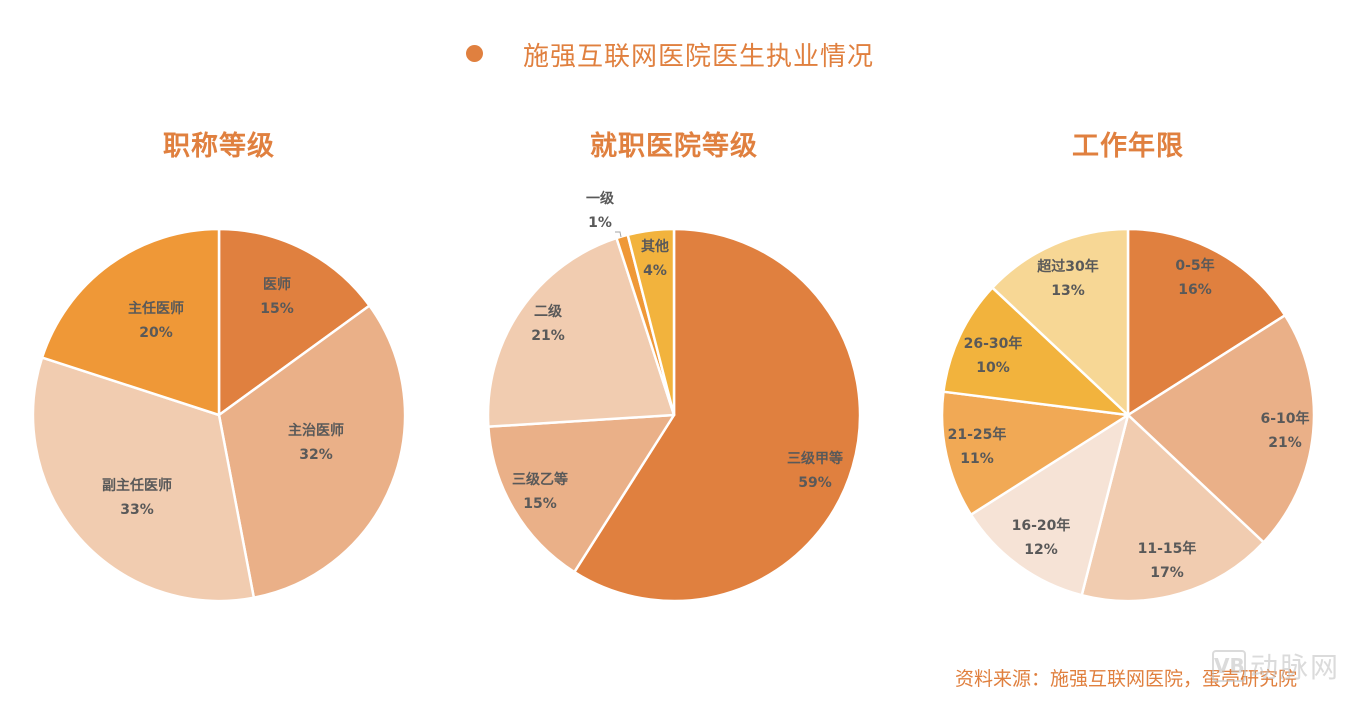 The image size is (1362, 704). I want to click on slice-percent: 12%, so click(1041, 550).